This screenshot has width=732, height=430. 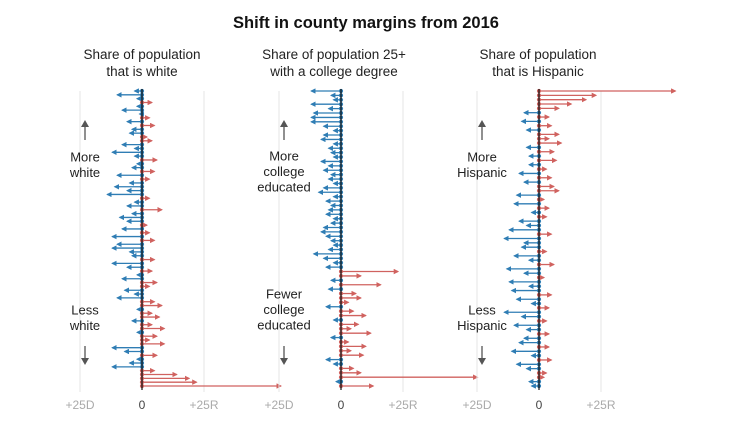 I want to click on chart-title: Shift in county margins from 2016, so click(x=366, y=23).